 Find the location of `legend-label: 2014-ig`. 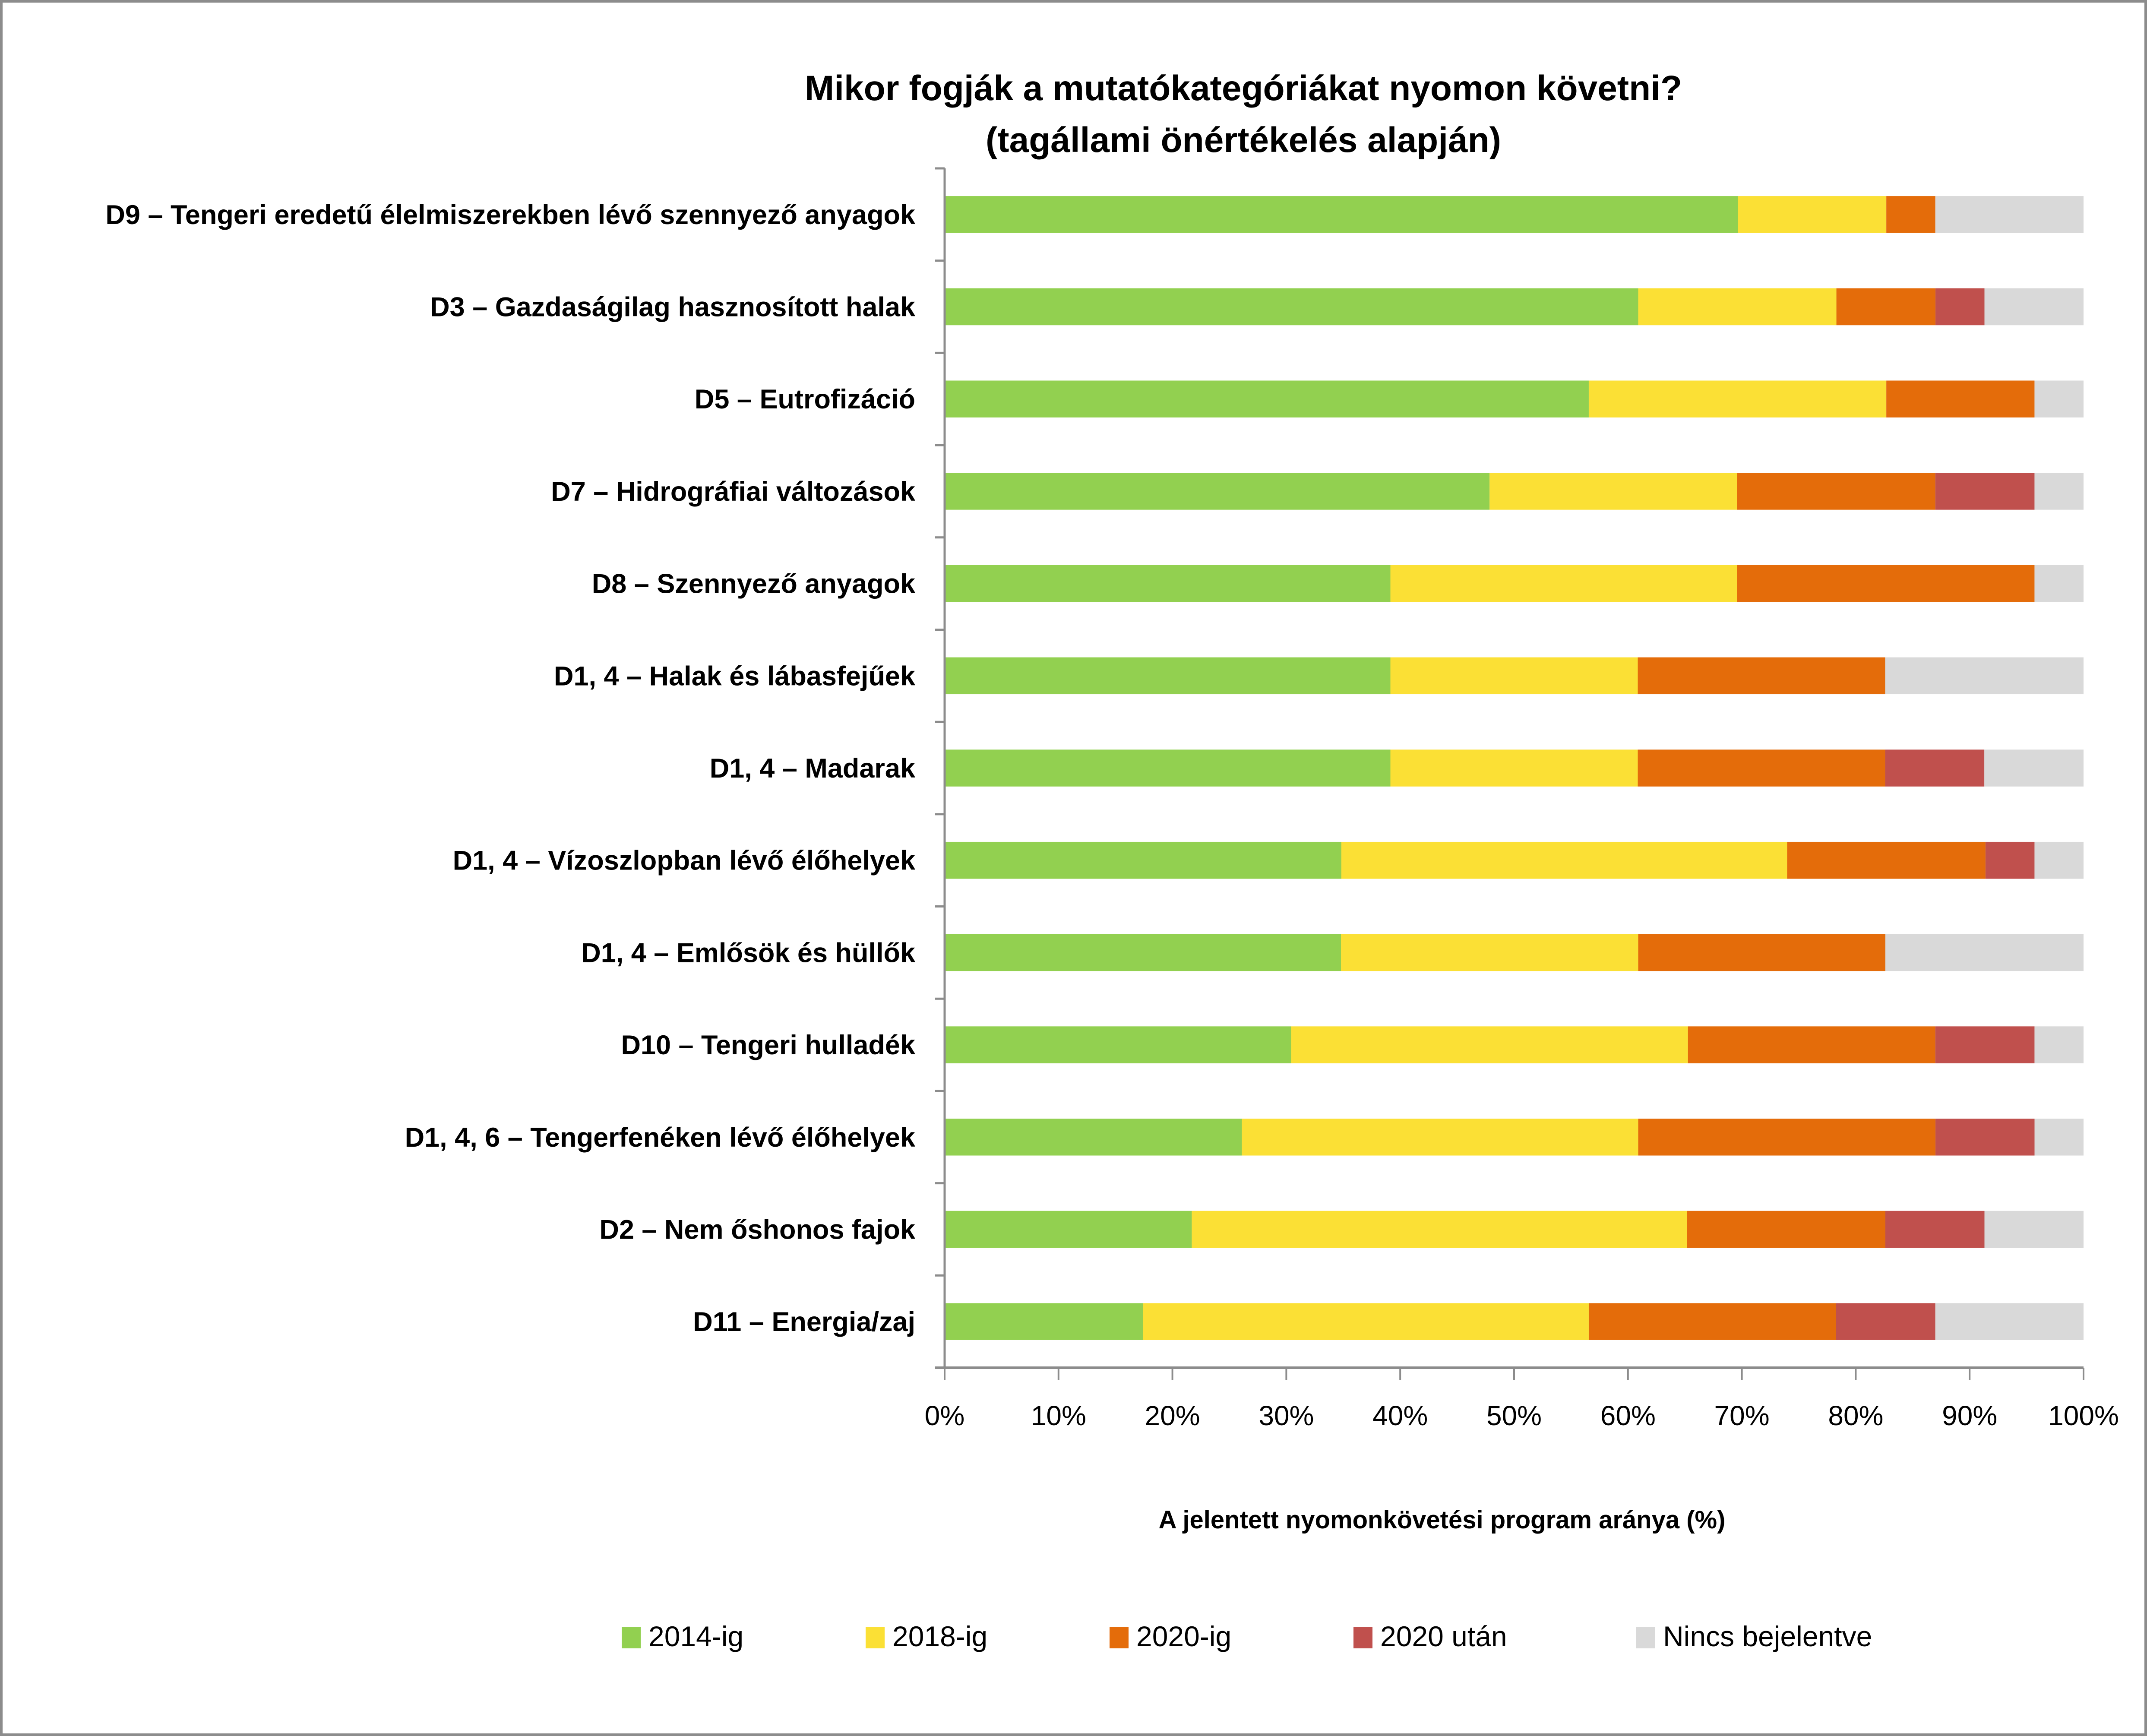

legend-label: 2014-ig is located at coordinates (696, 1636).